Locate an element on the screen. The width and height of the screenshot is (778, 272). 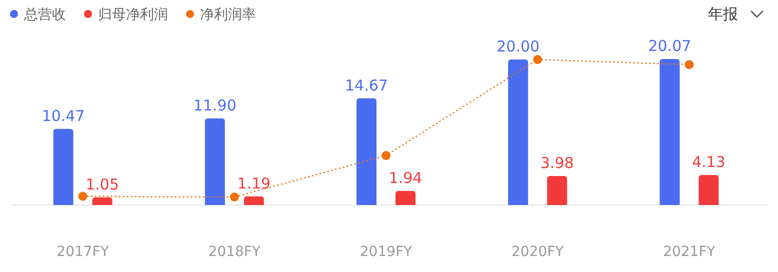
x-tick-label: 2019FY is located at coordinates (386, 252).